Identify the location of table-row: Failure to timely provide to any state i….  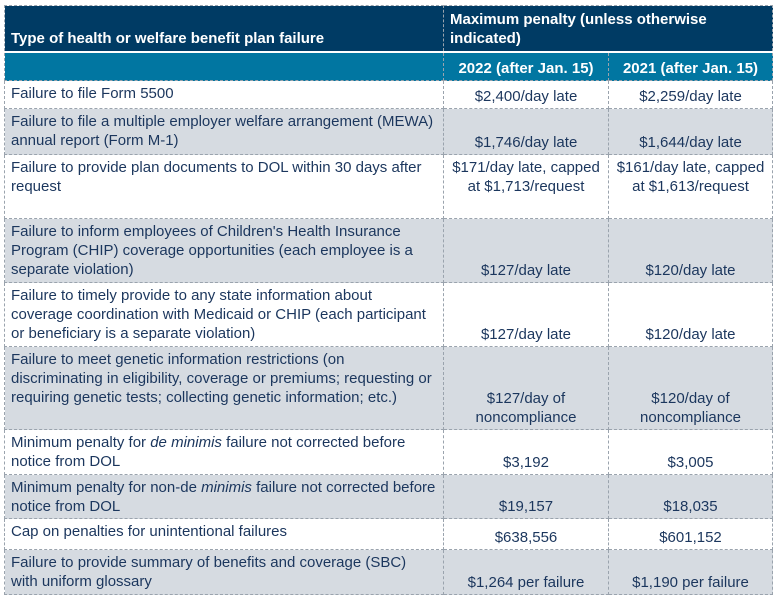
(388, 314).